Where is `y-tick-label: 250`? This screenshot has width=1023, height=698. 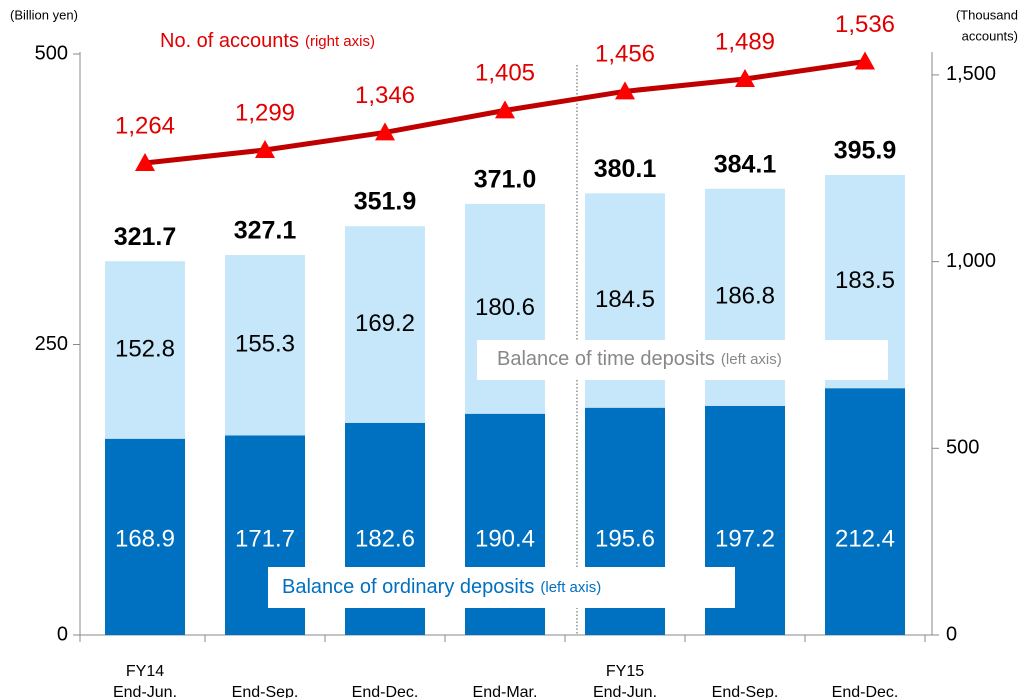
y-tick-label: 250 is located at coordinates (51, 344).